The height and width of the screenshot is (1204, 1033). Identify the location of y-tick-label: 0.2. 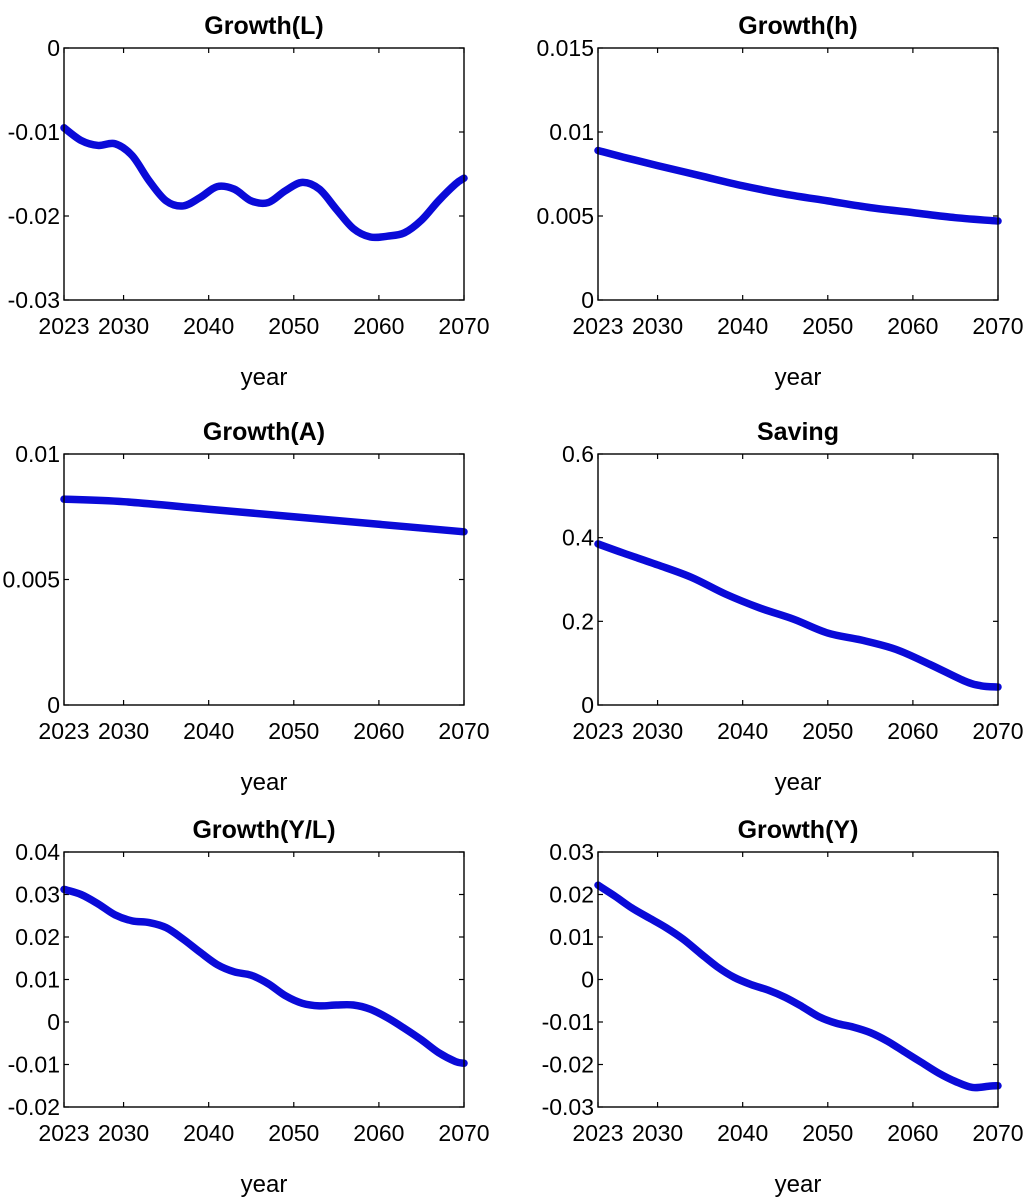
(578, 621).